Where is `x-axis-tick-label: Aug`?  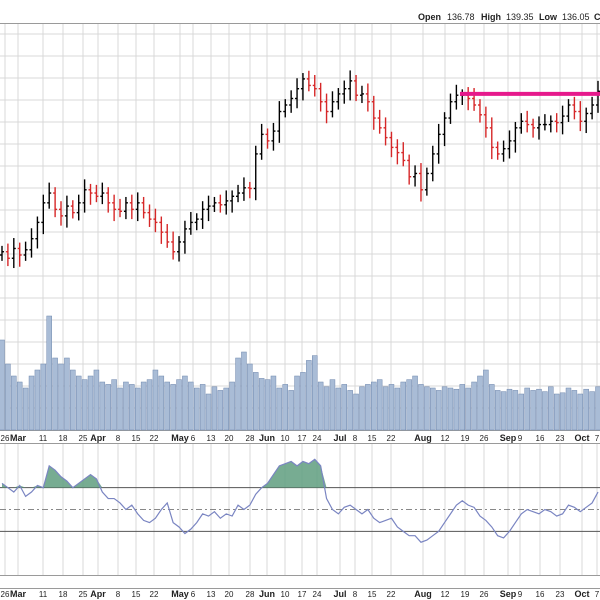 x-axis-tick-label: Aug is located at coordinates (423, 438).